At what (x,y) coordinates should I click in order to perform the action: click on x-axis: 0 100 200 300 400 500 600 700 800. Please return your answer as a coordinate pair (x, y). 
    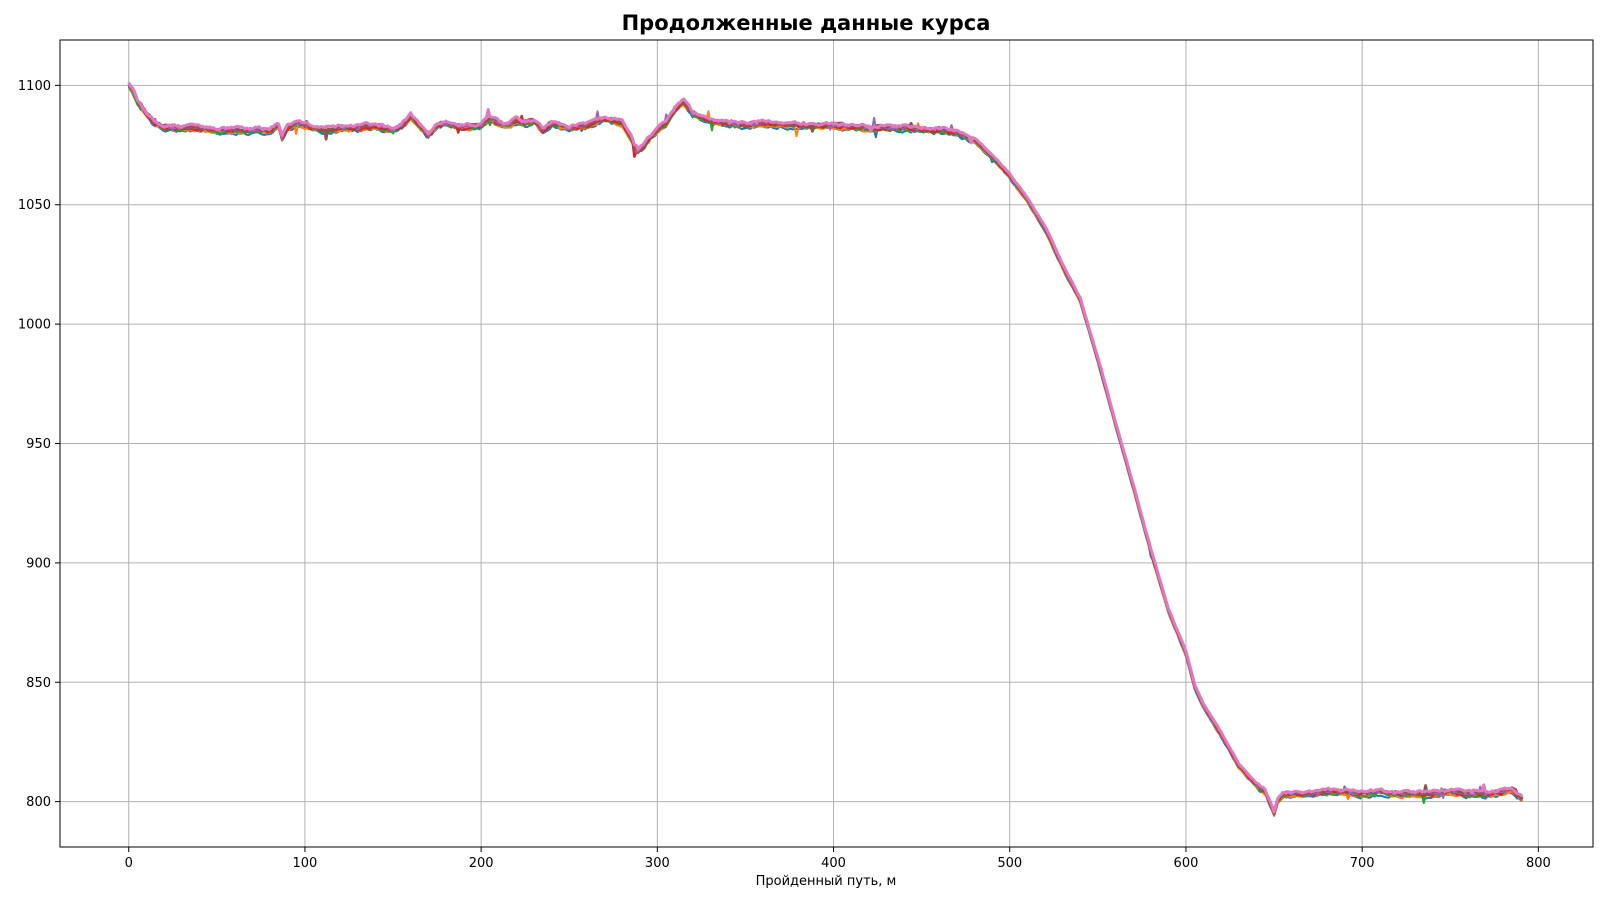
    Looking at the image, I should click on (838, 859).